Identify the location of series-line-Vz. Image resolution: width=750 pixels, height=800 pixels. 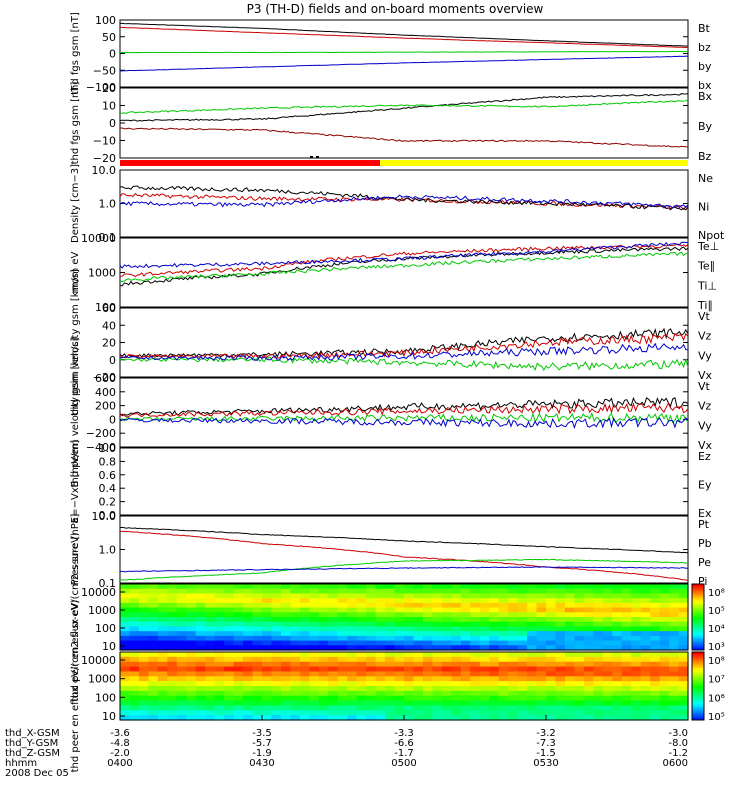
(404, 345).